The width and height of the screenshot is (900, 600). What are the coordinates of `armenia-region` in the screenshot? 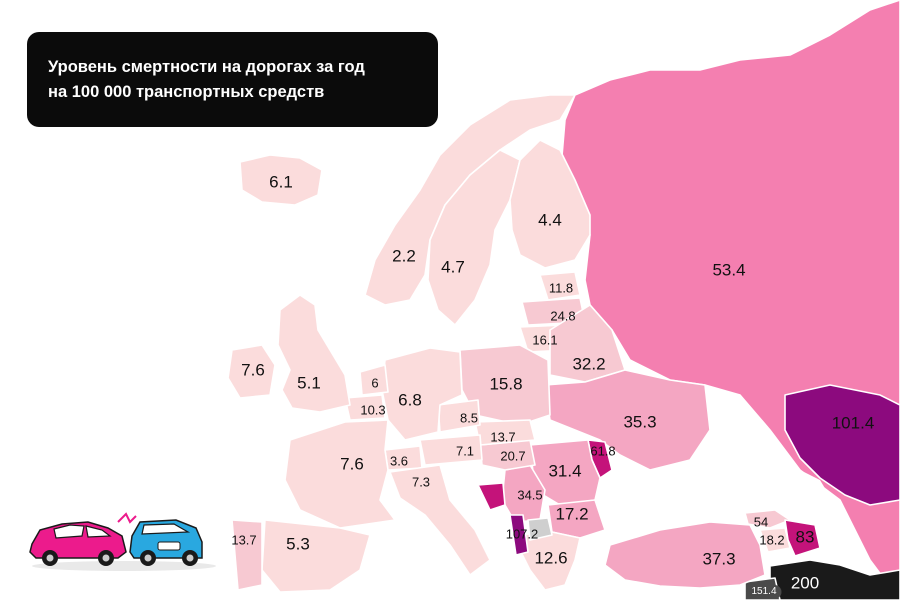 It's located at (775, 540).